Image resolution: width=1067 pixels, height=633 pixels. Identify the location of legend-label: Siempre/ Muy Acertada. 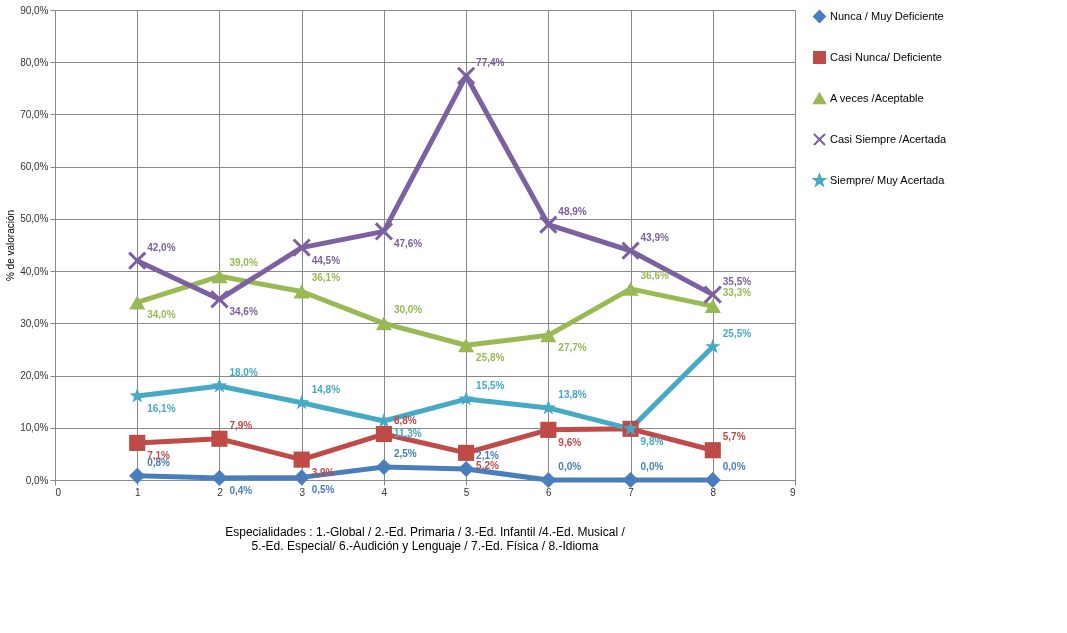
(888, 179).